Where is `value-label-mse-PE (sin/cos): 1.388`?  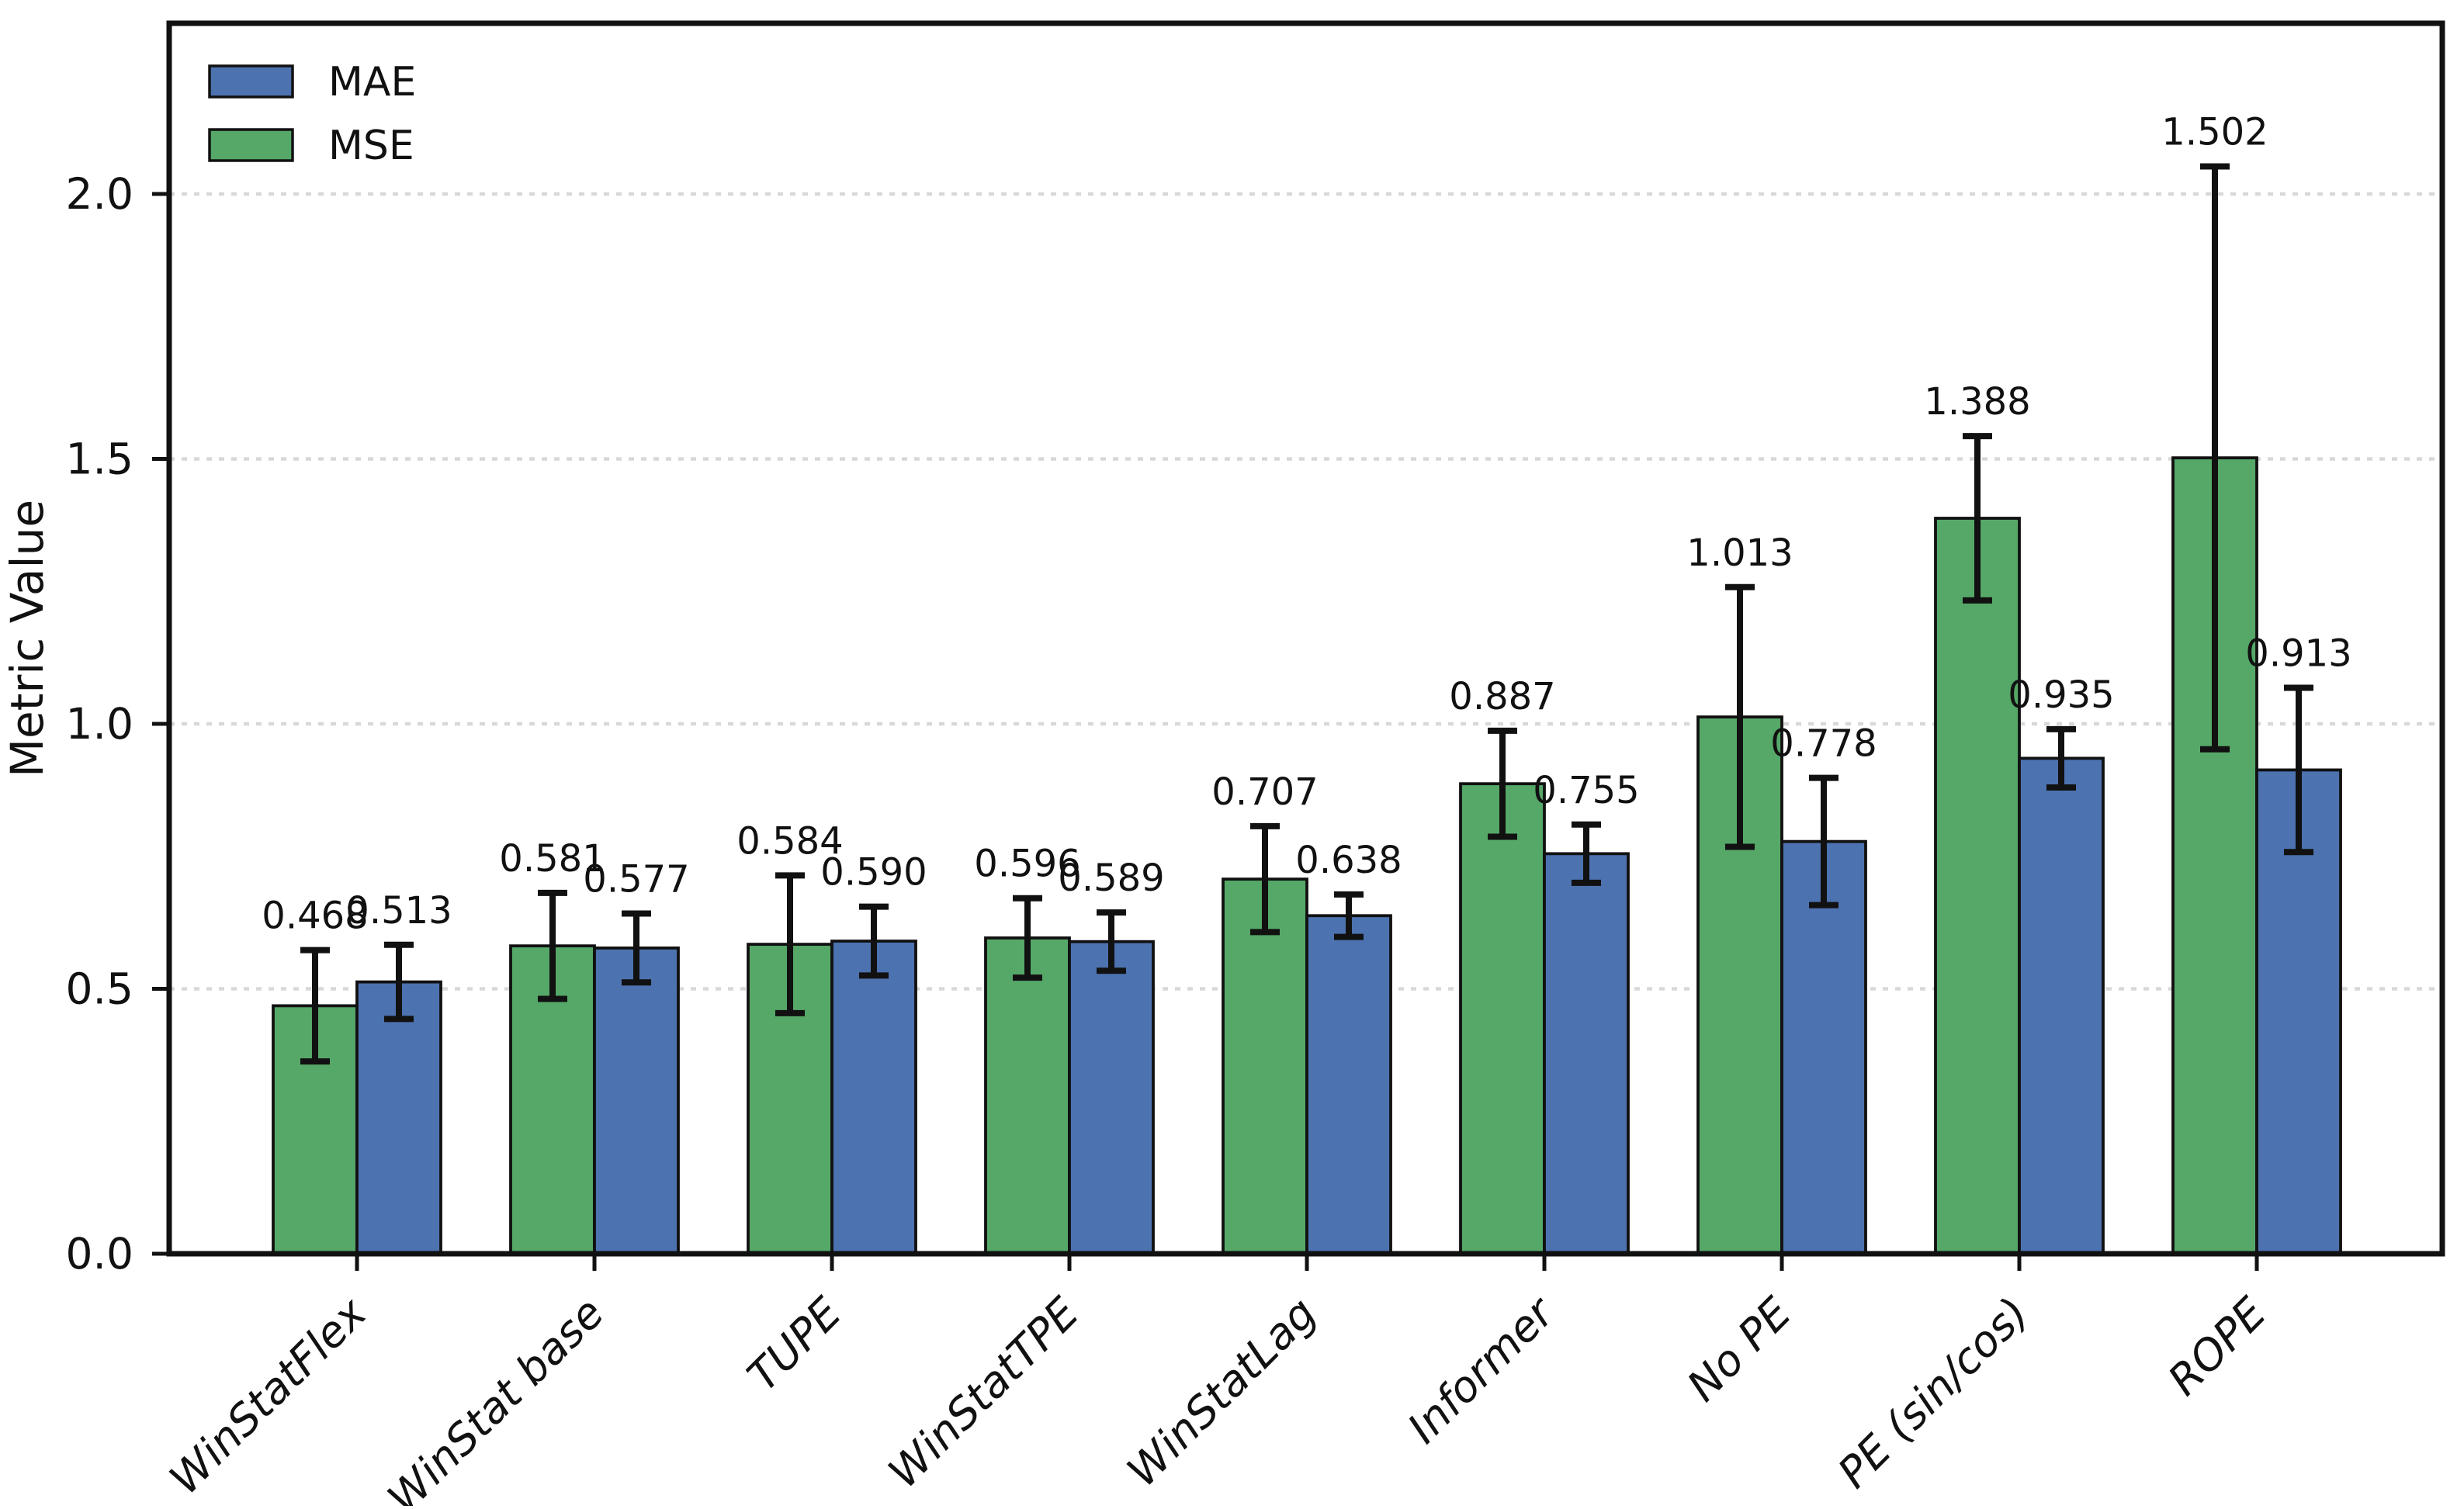
value-label-mse-PE (sin/cos): 1.388 is located at coordinates (1977, 402).